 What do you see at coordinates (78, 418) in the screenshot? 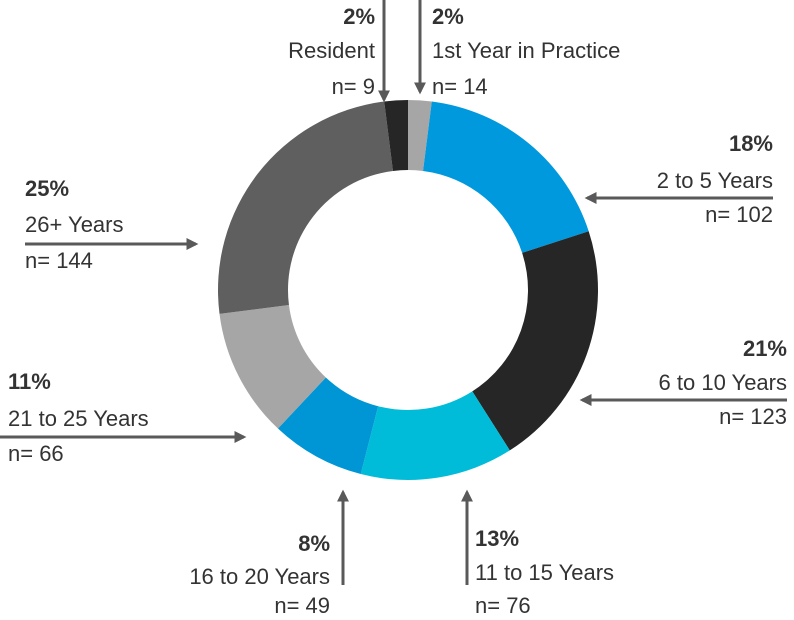
I see `category-label: 21 to 25 Years` at bounding box center [78, 418].